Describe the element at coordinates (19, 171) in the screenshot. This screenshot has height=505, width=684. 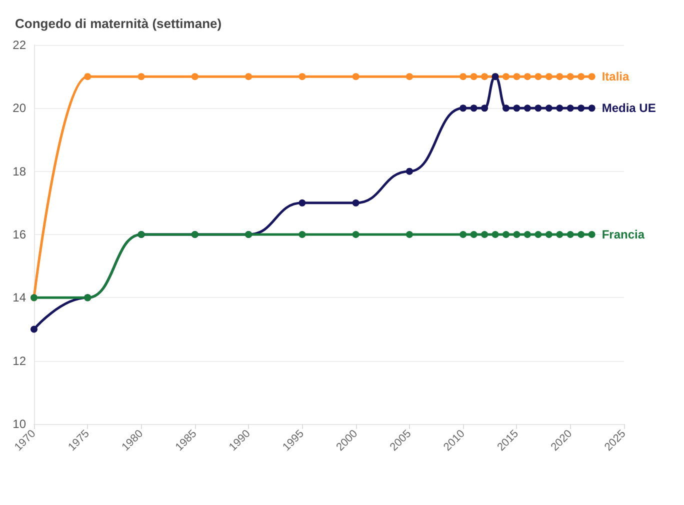
I see `y-tick-label: 18` at that location.